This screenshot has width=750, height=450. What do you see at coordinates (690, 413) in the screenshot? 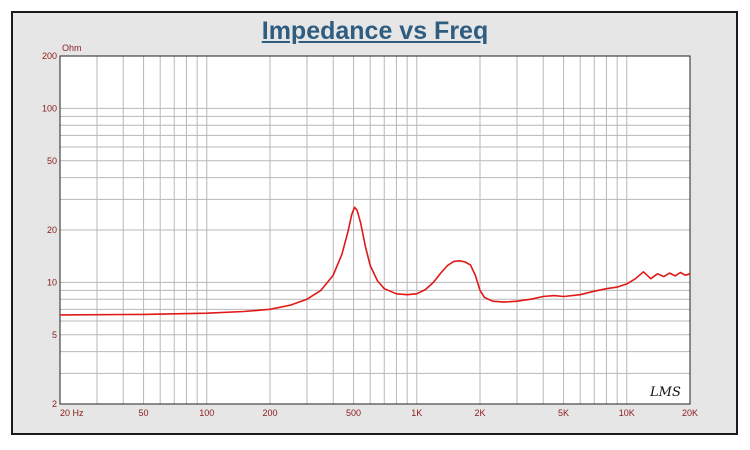
I see `x-tick-label: 20K` at bounding box center [690, 413].